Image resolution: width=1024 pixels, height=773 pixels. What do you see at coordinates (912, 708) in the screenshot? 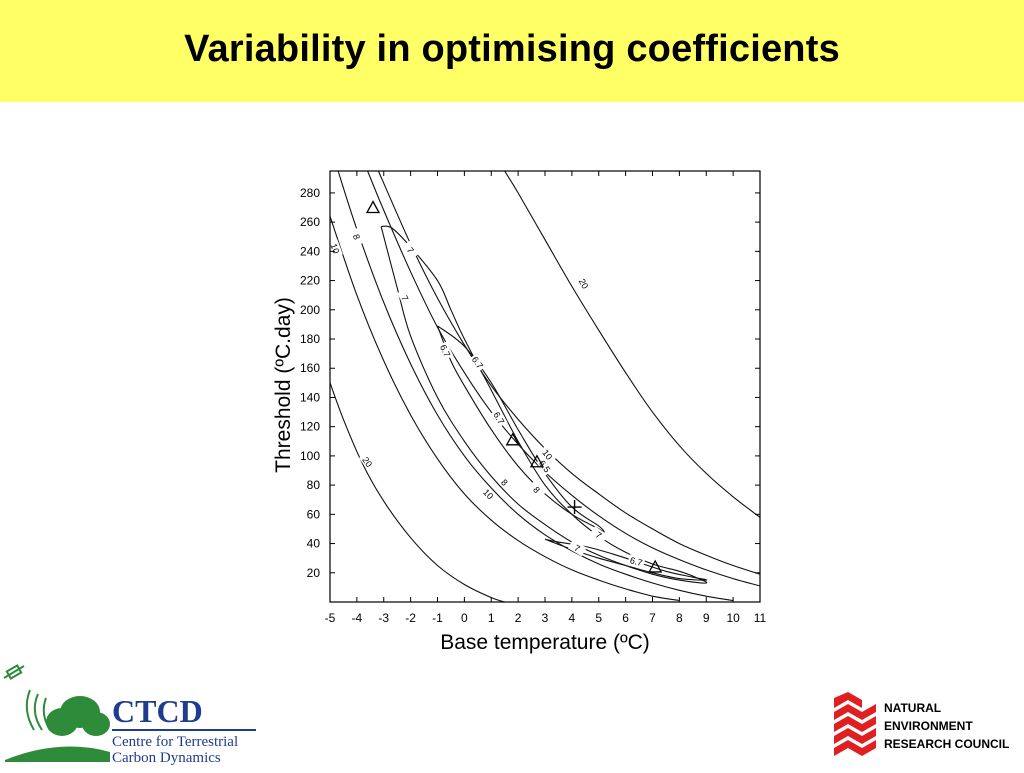
I see `nerc-line1: NATURAL` at bounding box center [912, 708].